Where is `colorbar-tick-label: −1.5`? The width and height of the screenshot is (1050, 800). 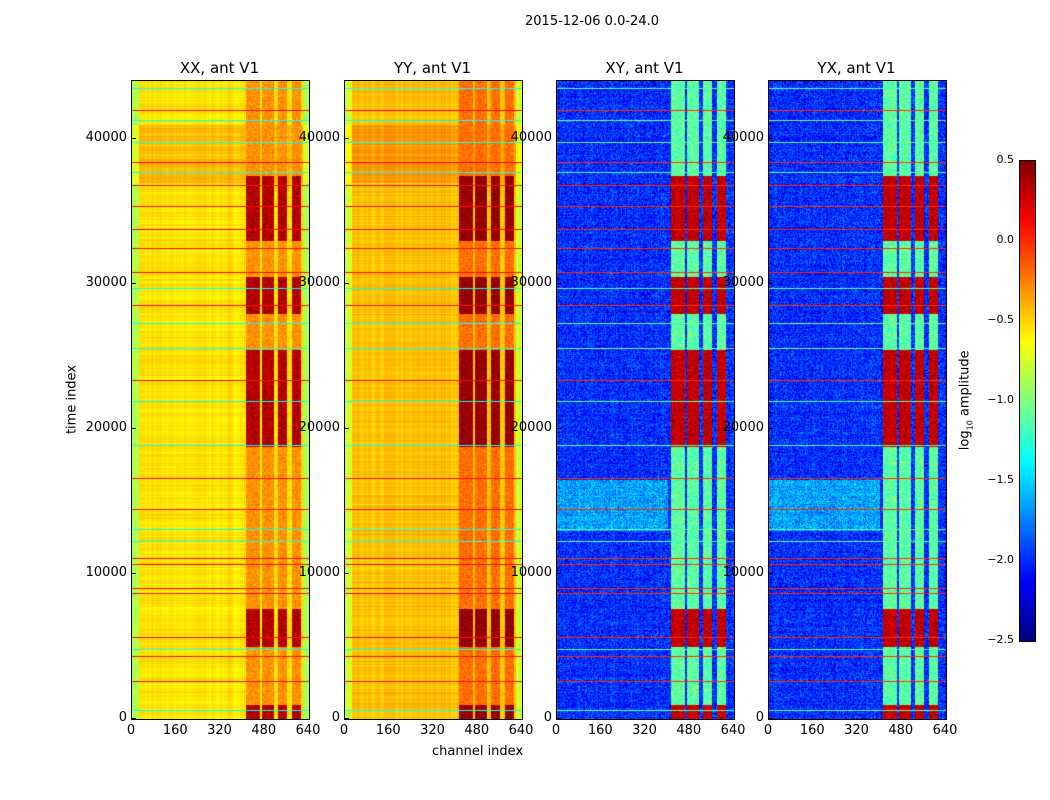
colorbar-tick-label: −1.5 is located at coordinates (1000, 479).